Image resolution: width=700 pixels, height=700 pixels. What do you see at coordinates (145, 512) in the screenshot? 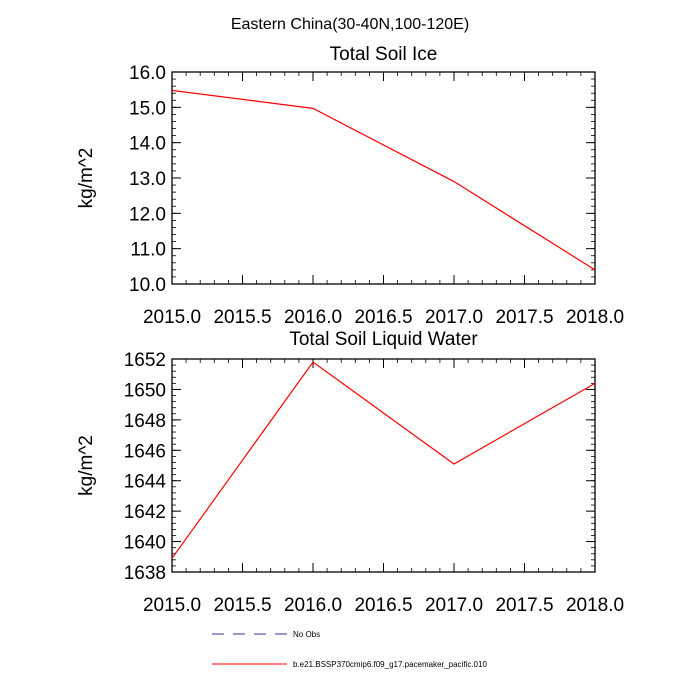
I see `y-tick-label: 1642` at bounding box center [145, 512].